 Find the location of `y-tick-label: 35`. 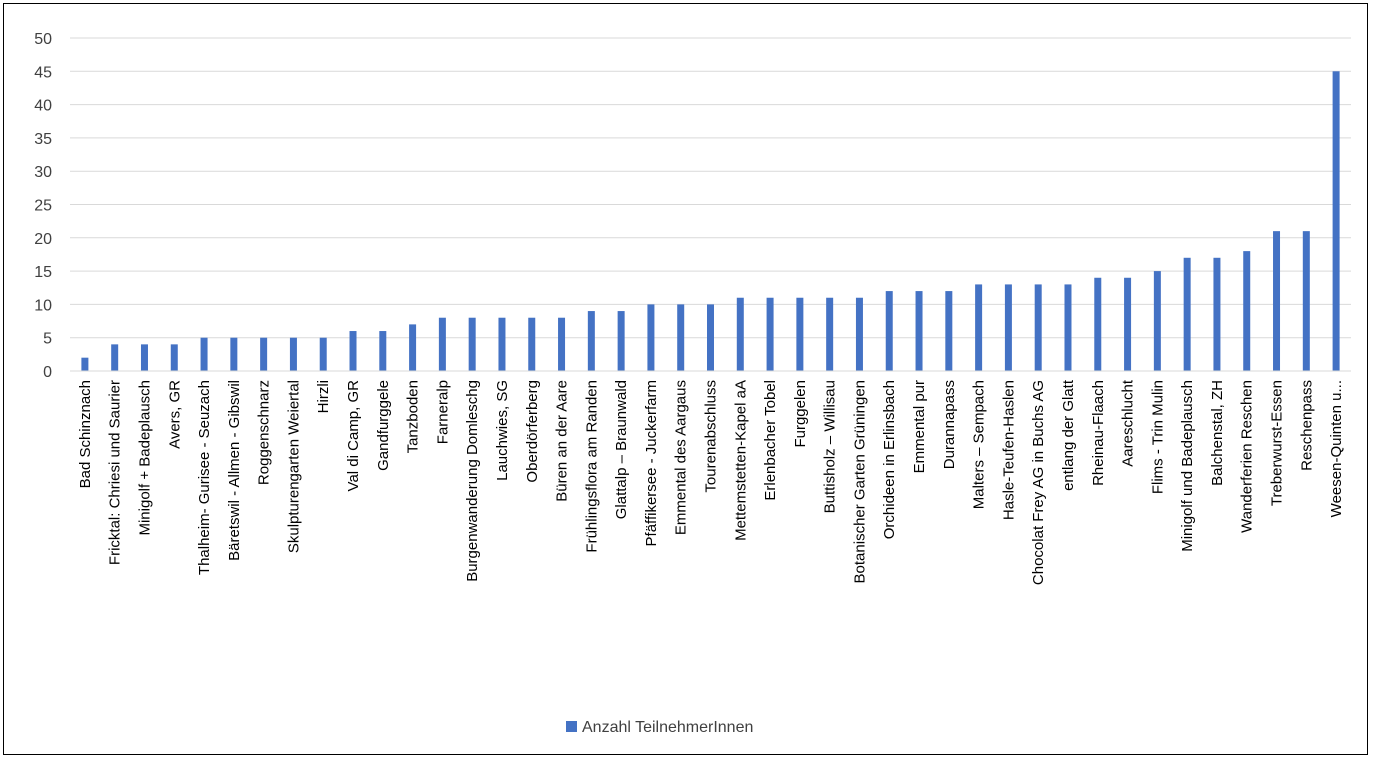

y-tick-label: 35 is located at coordinates (43, 139).